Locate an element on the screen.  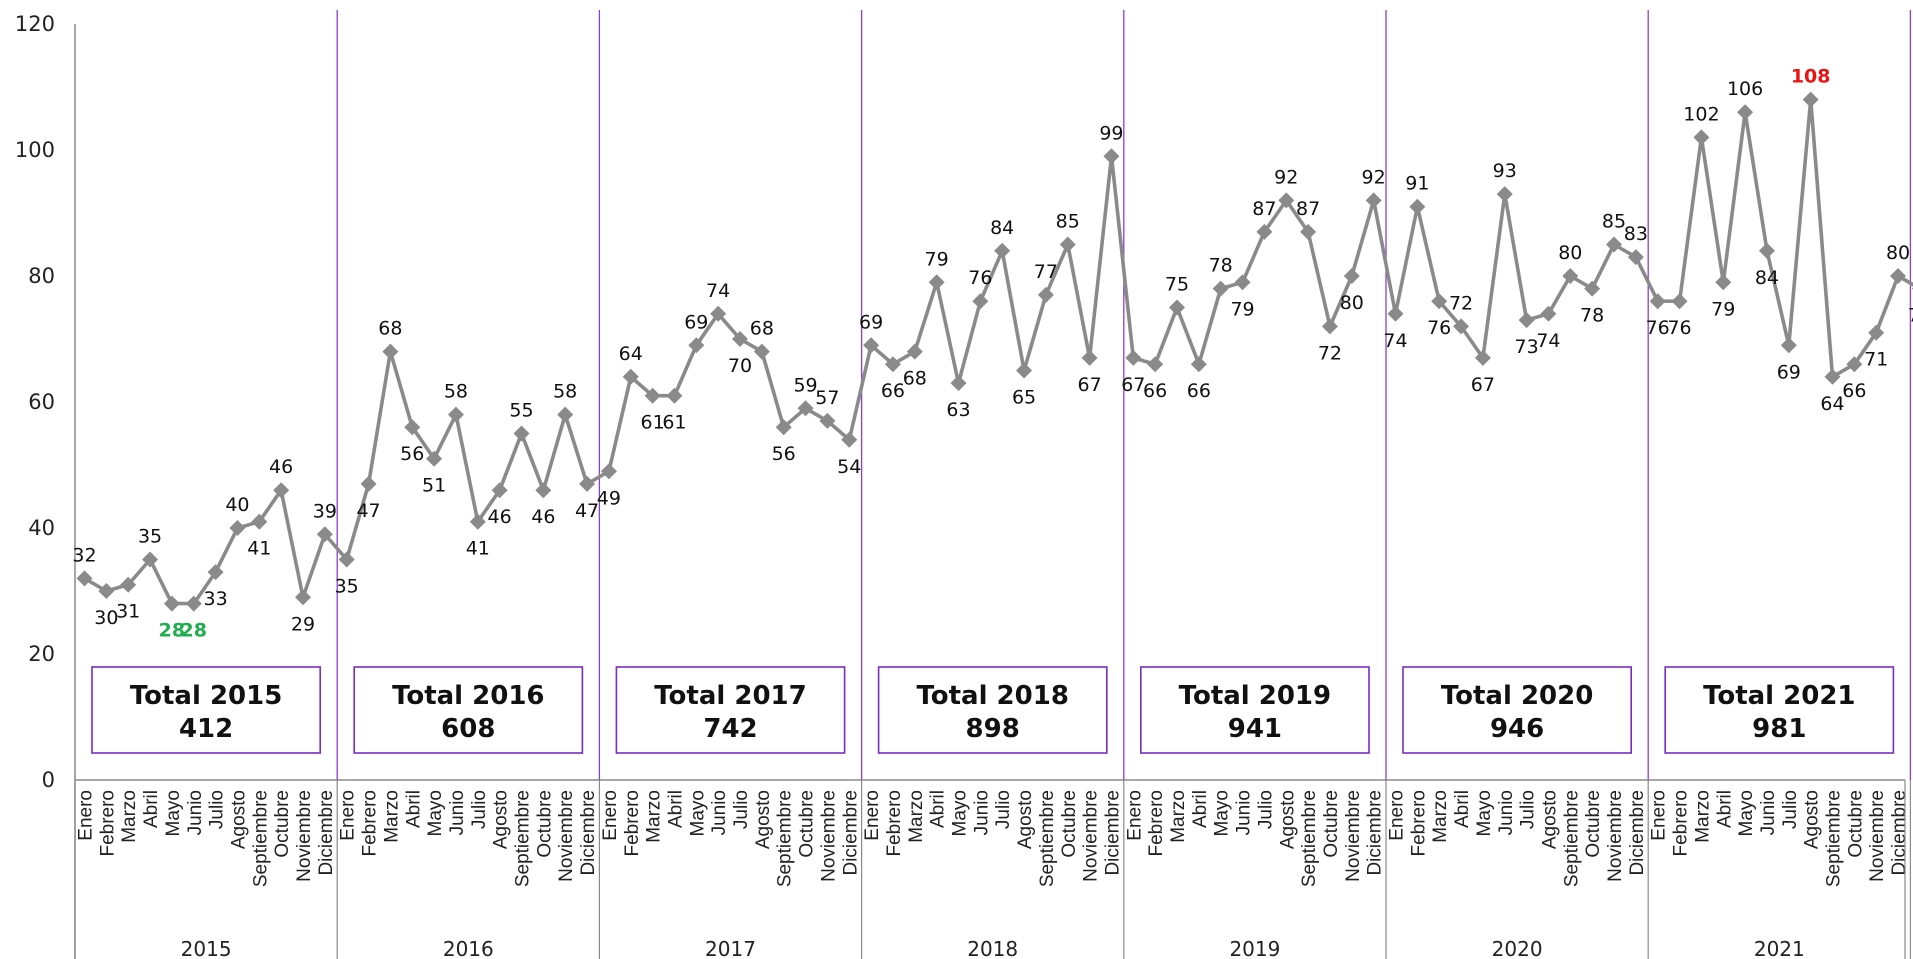
y-tick-label: 0 is located at coordinates (48, 780).